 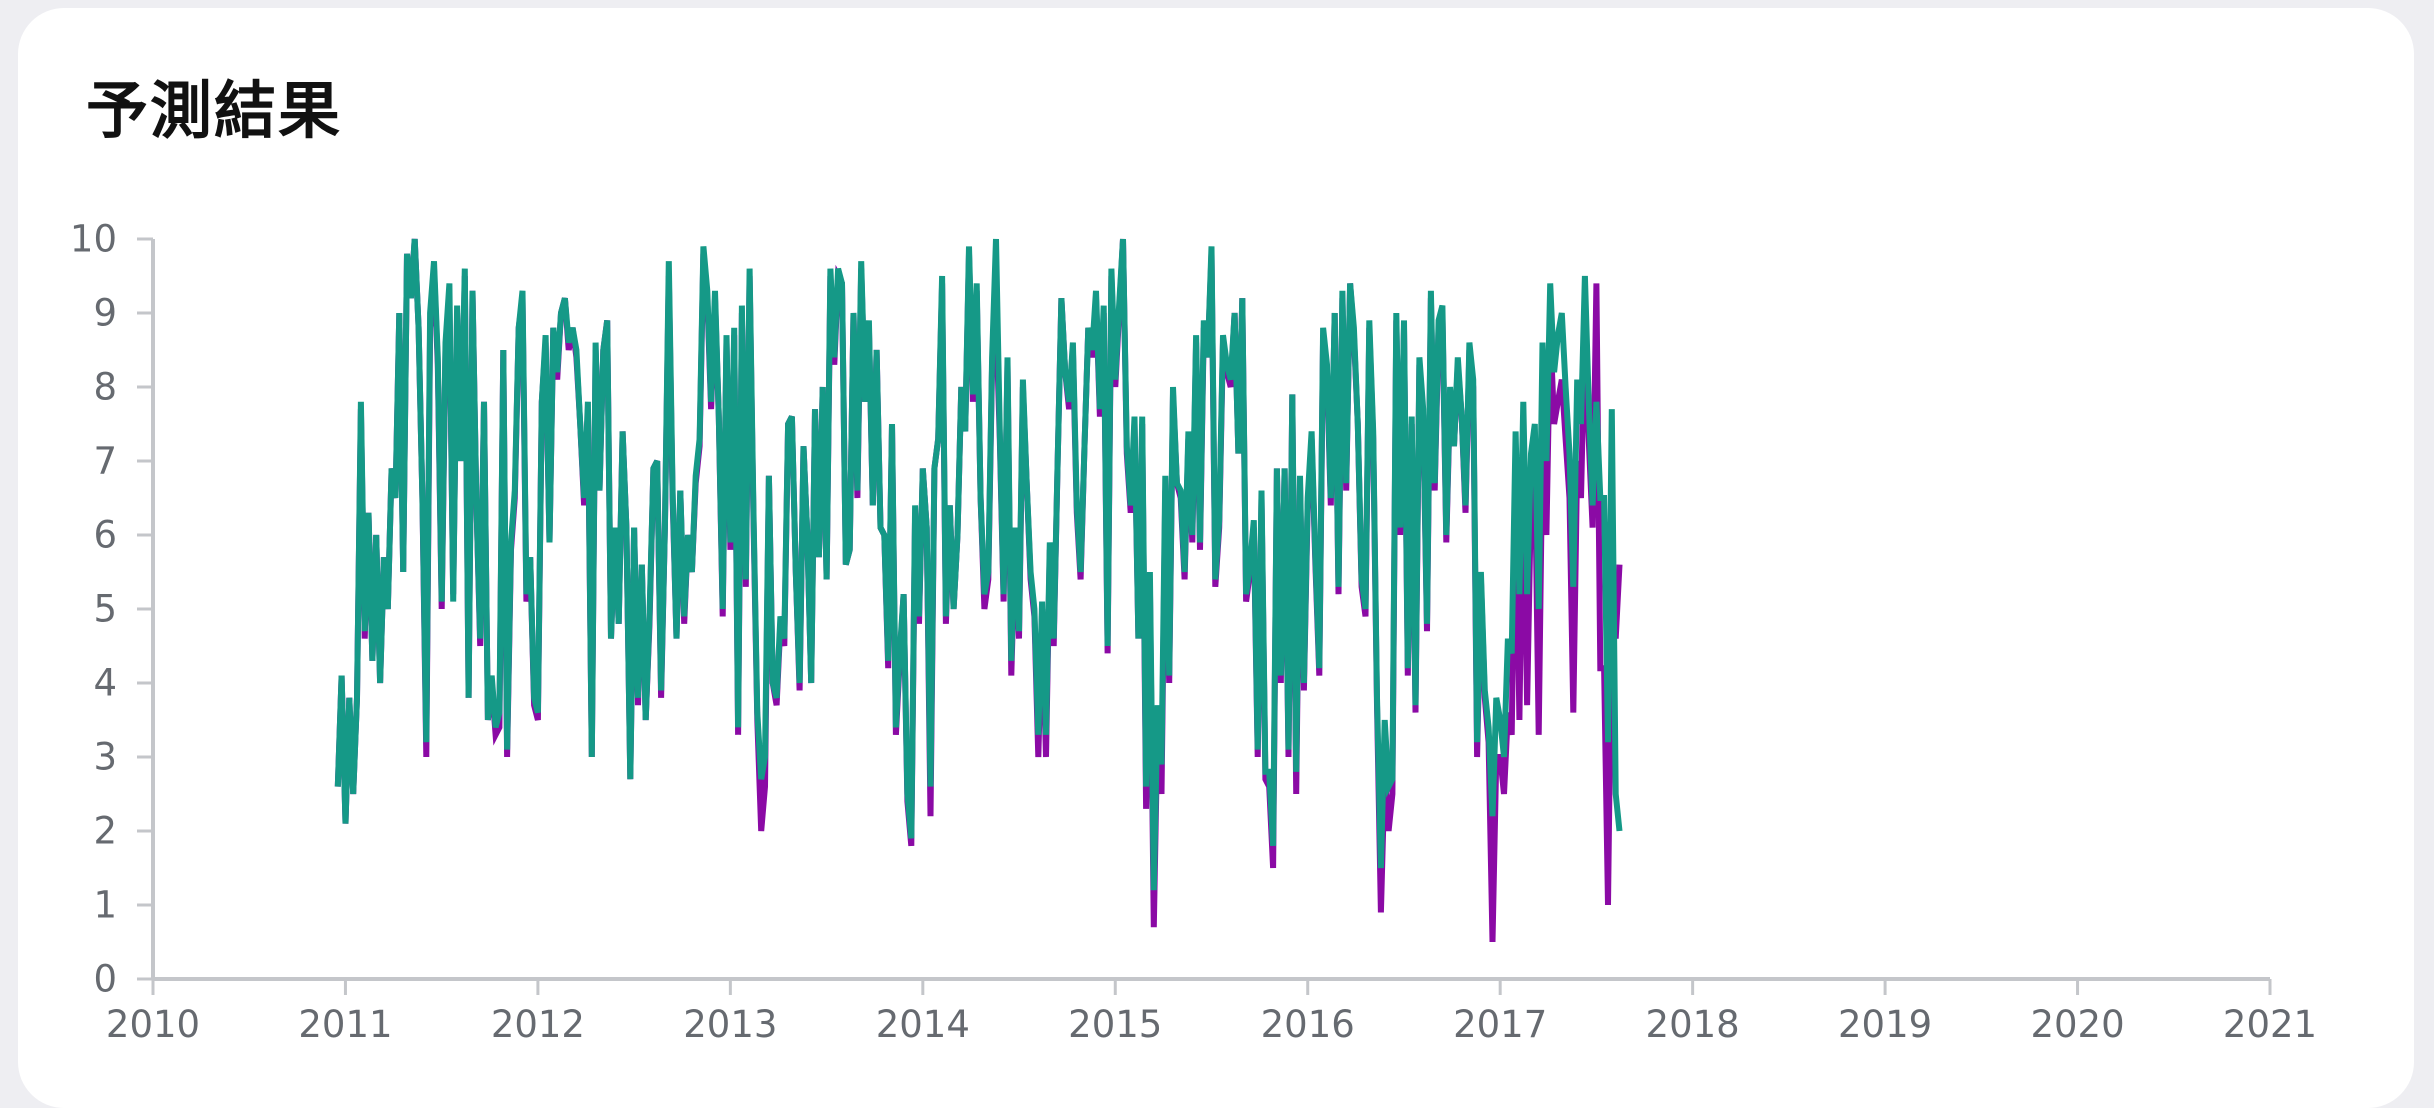 I want to click on y-tick-label: 8, so click(x=105, y=387).